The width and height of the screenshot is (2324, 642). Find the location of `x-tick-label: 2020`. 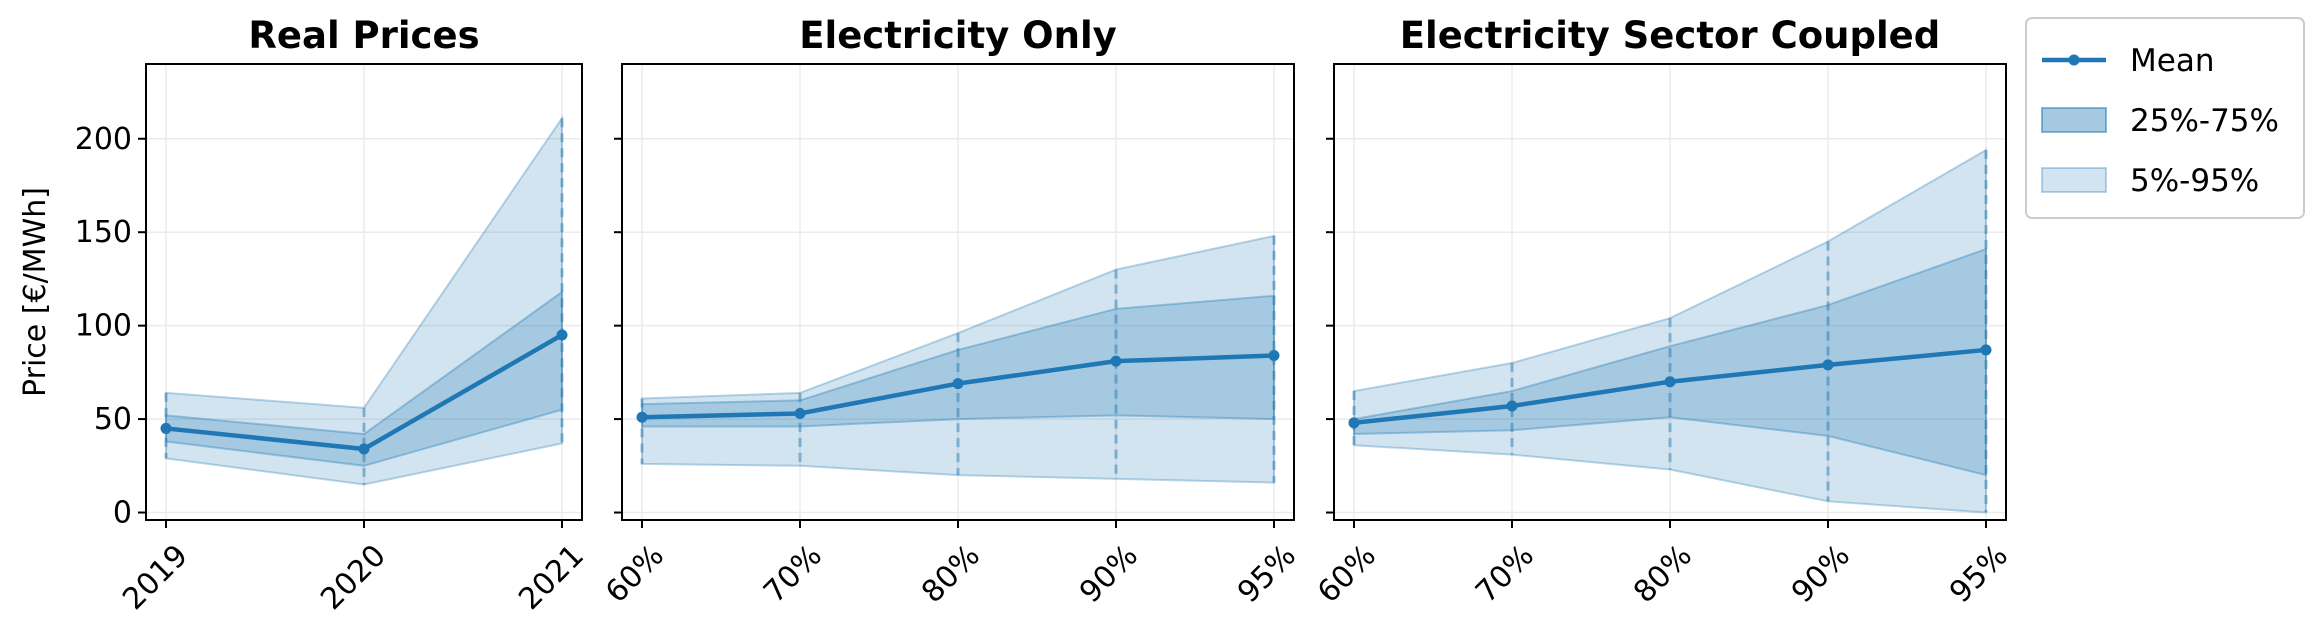

x-tick-label: 2020 is located at coordinates (353, 577).